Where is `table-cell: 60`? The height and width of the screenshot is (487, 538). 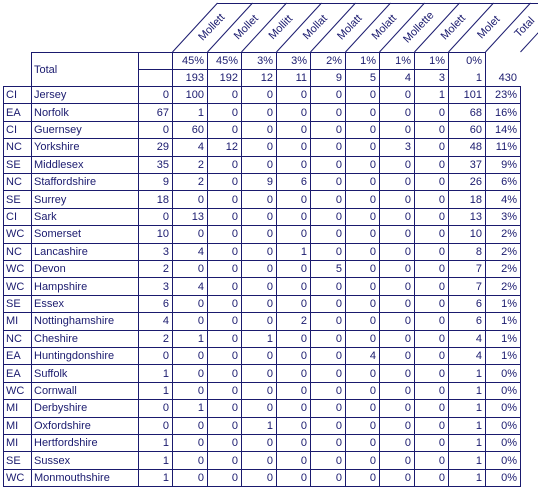 table-cell: 60 is located at coordinates (189, 129).